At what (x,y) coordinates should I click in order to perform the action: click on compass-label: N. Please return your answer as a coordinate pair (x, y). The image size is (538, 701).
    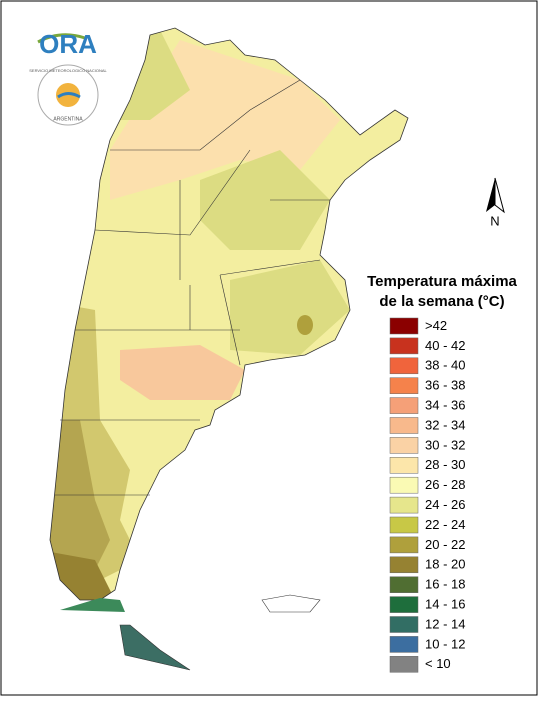
    Looking at the image, I should click on (494, 220).